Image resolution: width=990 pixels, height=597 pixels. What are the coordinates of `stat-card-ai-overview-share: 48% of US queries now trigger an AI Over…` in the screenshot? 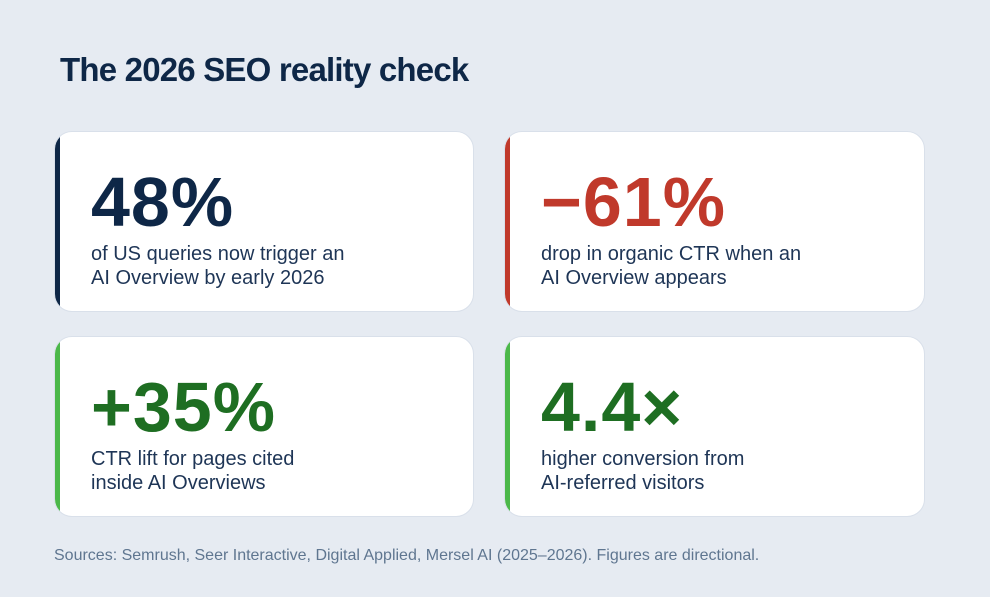 It's located at (264, 221).